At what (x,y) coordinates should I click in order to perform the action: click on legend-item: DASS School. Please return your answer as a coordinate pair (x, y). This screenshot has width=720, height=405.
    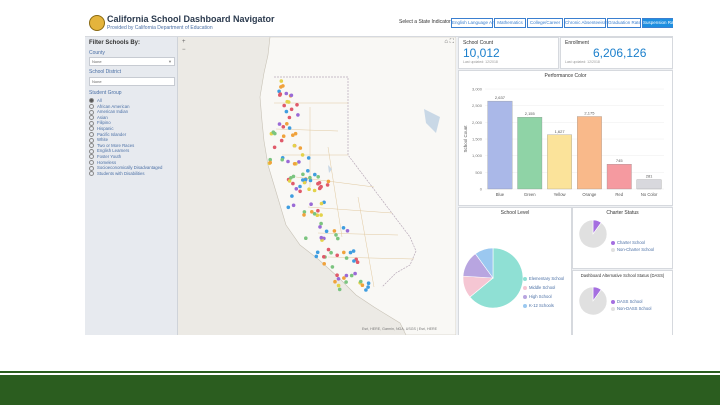
    Looking at the image, I should click on (626, 301).